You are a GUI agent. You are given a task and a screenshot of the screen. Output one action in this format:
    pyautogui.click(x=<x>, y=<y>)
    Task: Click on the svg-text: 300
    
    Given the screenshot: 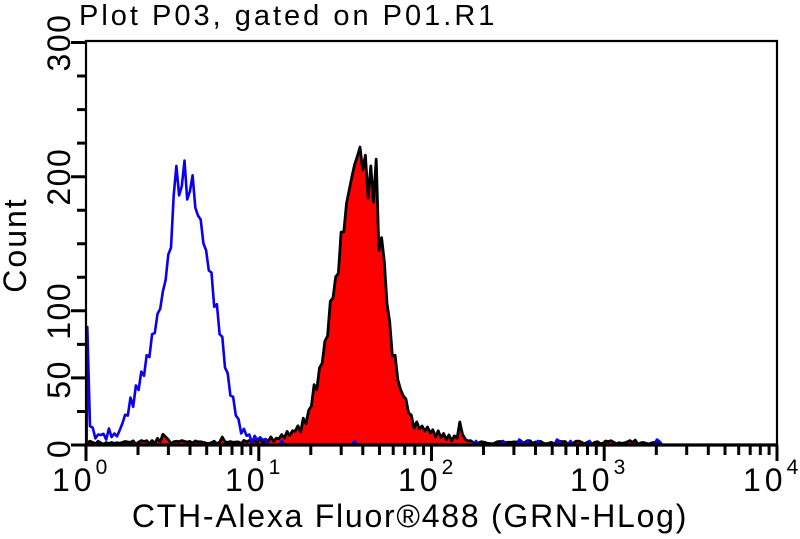 What is the action you would take?
    pyautogui.click(x=59, y=43)
    